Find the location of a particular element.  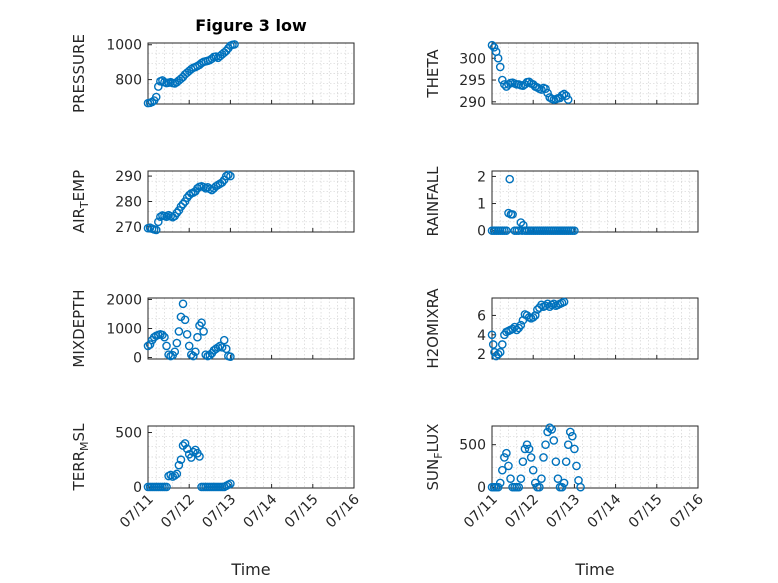

ylabel-4: MIXDEPTH is located at coordinates (79, 328).